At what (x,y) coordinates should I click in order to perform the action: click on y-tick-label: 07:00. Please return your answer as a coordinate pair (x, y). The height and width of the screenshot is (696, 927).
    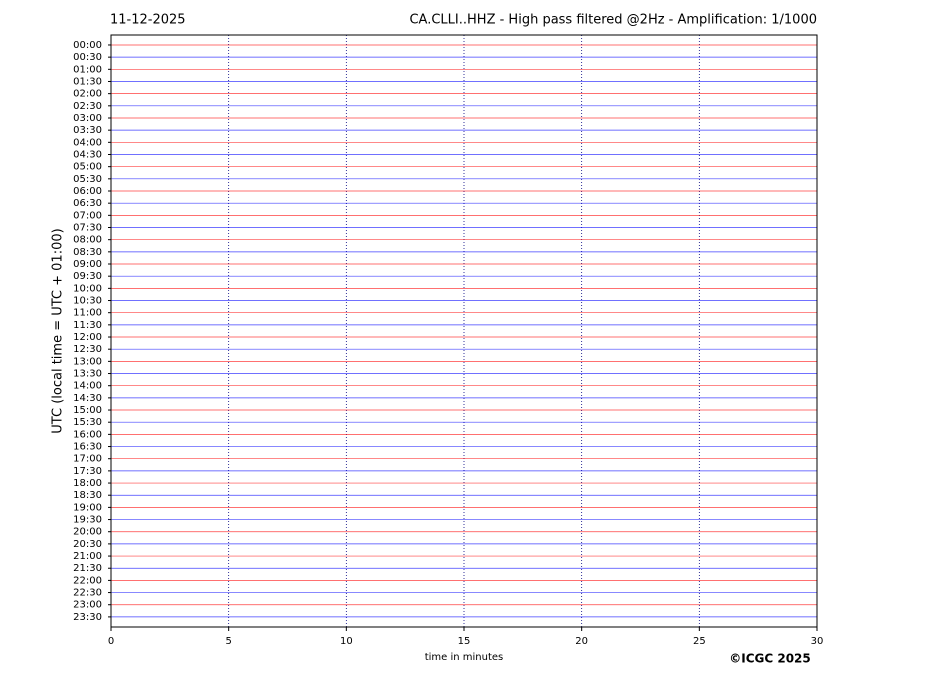
    Looking at the image, I should click on (87, 215).